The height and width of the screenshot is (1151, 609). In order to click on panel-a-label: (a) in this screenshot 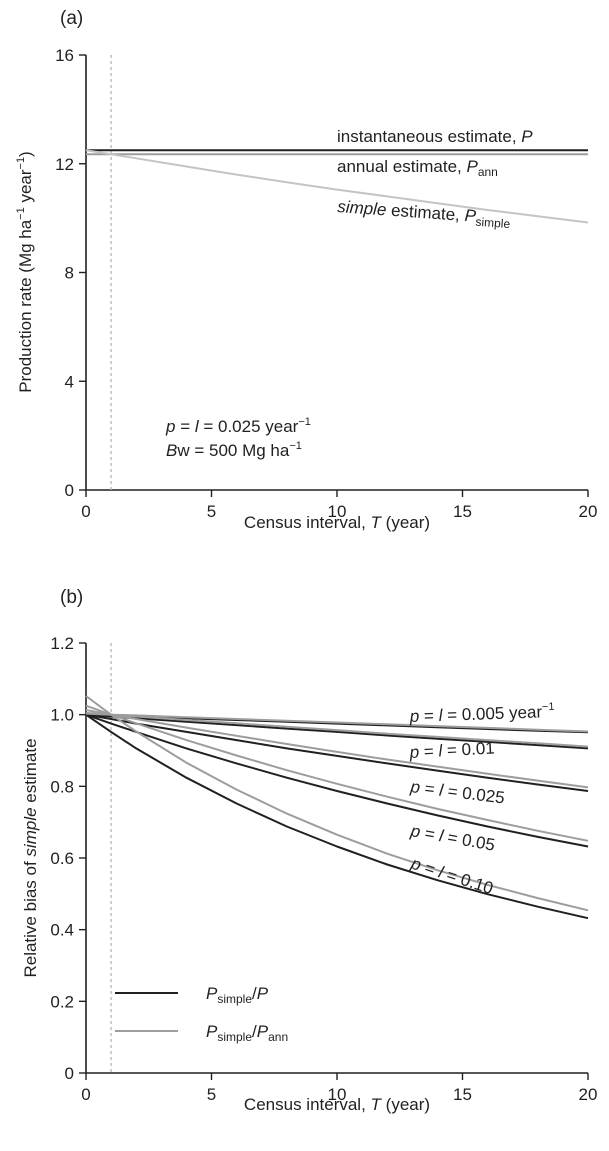, I will do `click(71, 18)`.